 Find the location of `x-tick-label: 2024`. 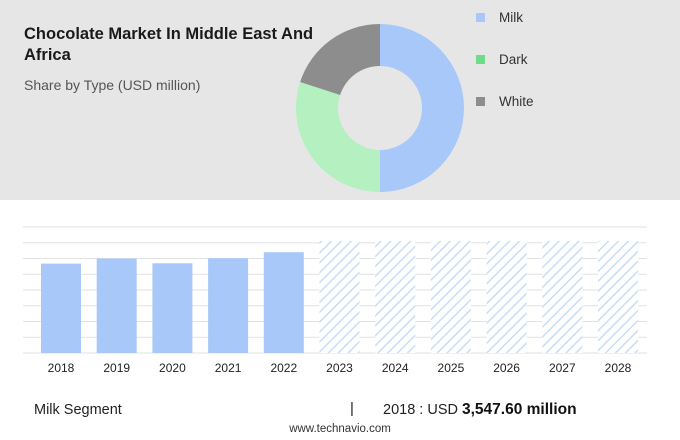

x-tick-label: 2024 is located at coordinates (395, 368).